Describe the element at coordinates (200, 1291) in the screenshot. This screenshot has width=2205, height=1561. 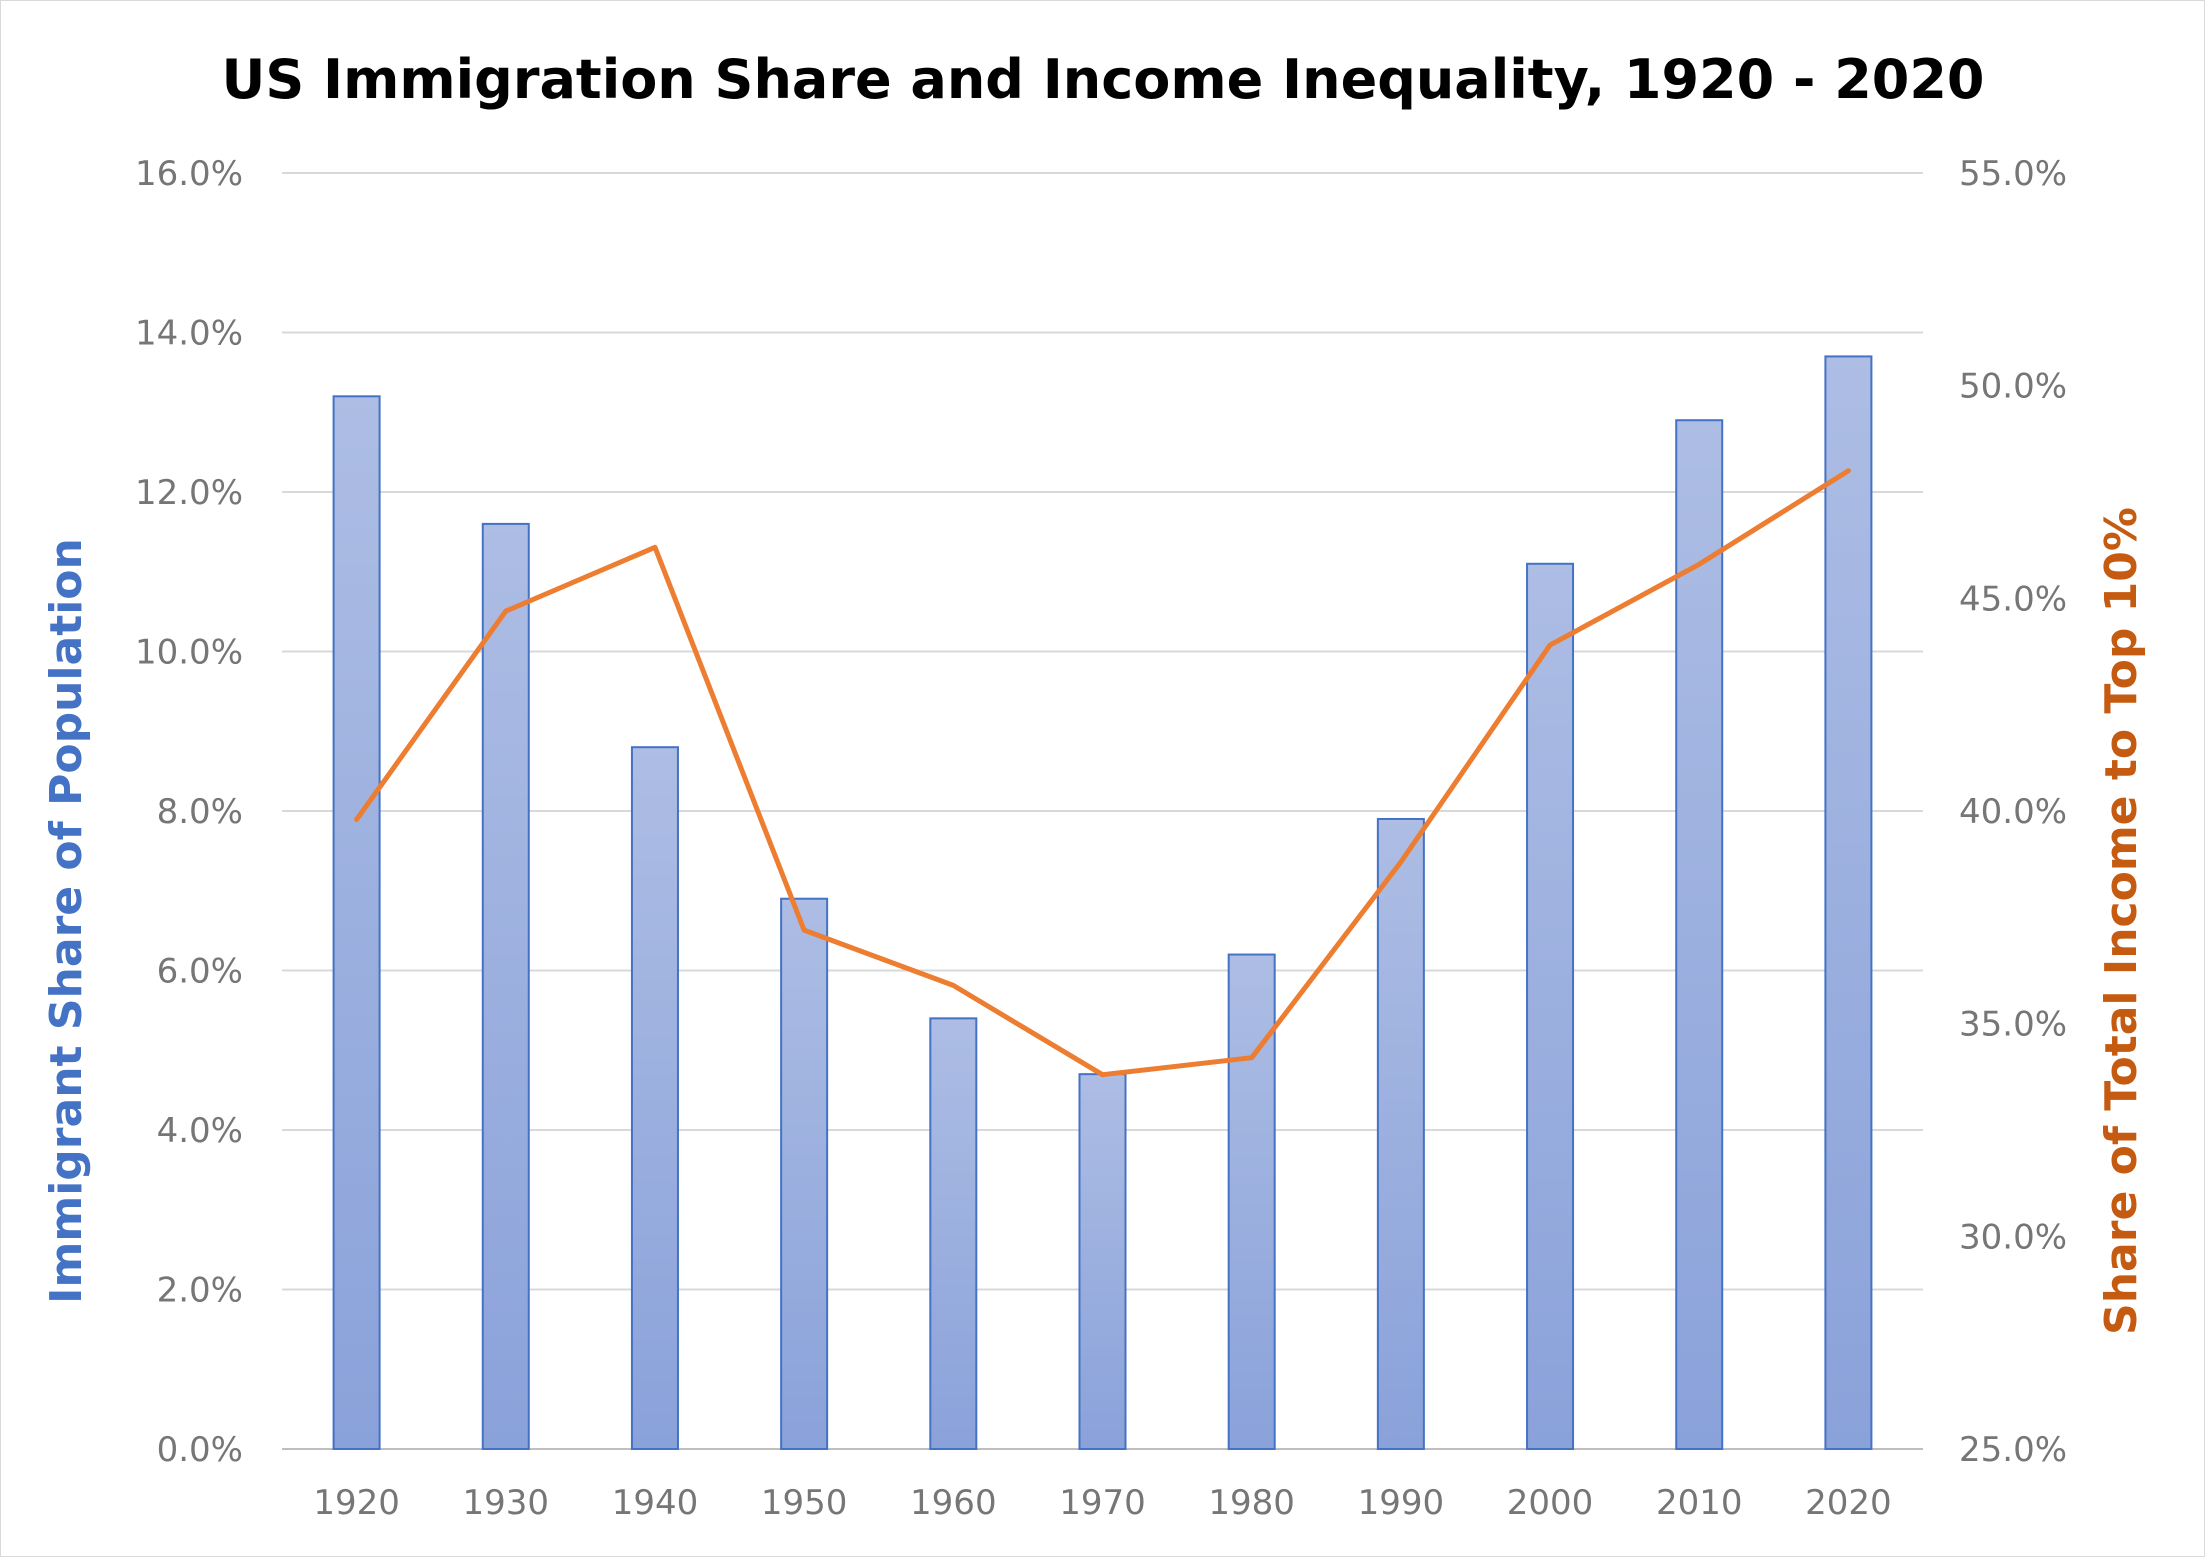
I see `left-tick-label: 2.0%` at that location.